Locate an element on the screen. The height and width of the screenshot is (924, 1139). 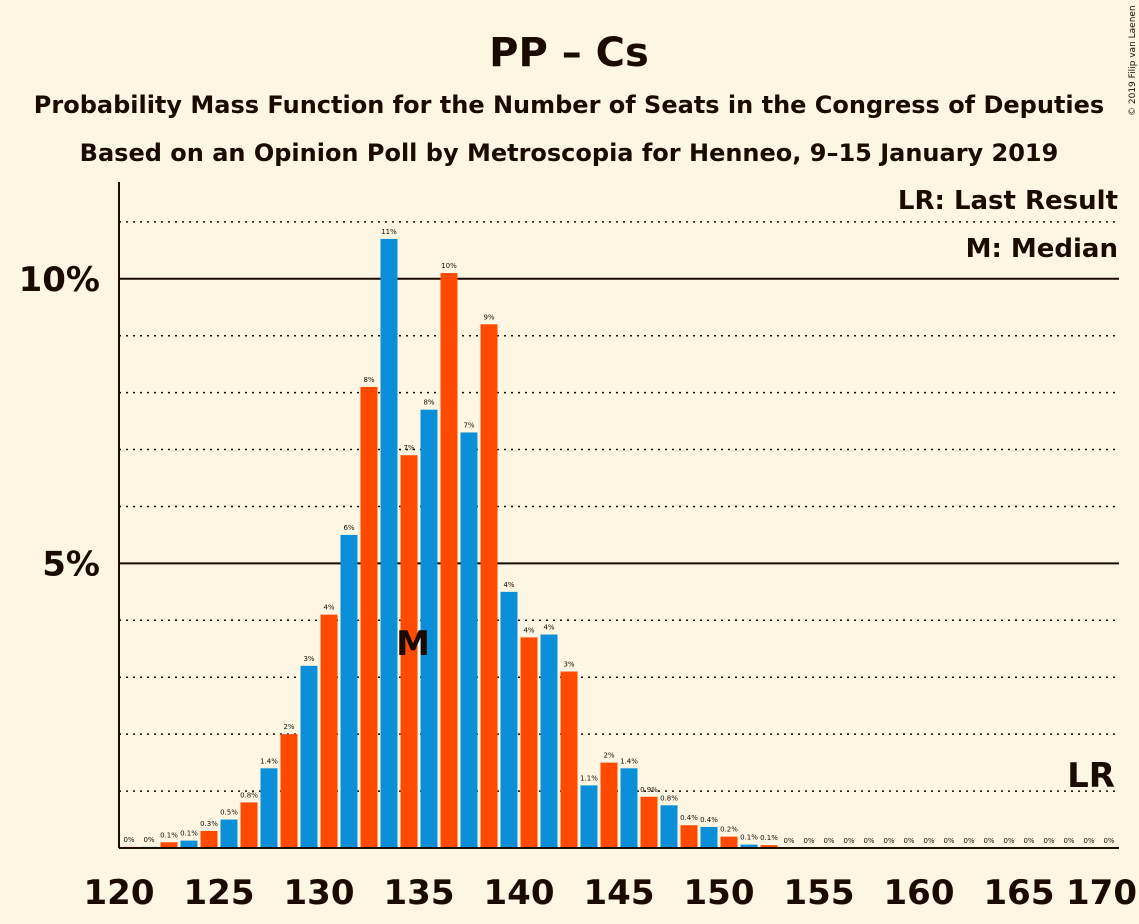
y-tick-labels: 5% 10% is located at coordinates (59, 422).